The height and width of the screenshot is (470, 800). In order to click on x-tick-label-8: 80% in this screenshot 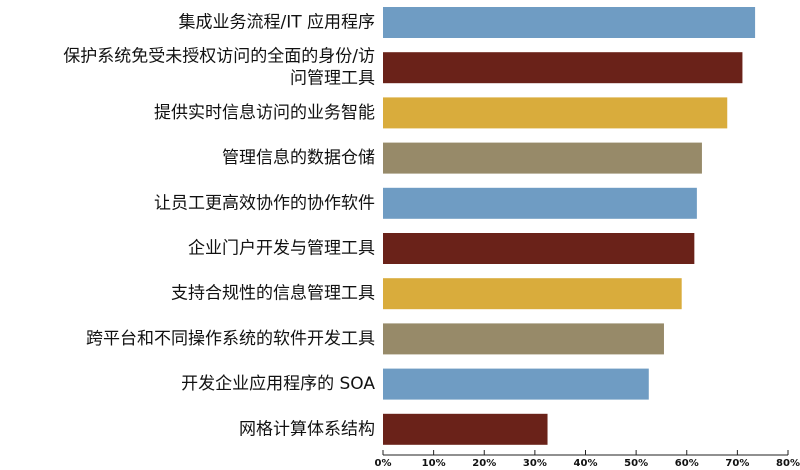, I will do `click(788, 463)`.